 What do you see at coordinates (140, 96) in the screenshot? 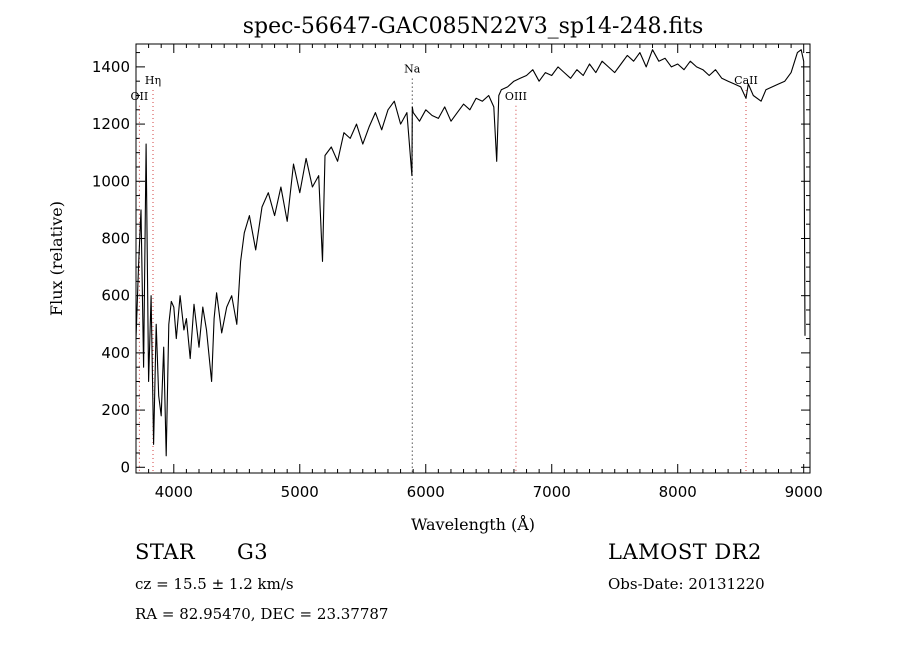
I see `spectral-line-label: OII` at bounding box center [140, 96].